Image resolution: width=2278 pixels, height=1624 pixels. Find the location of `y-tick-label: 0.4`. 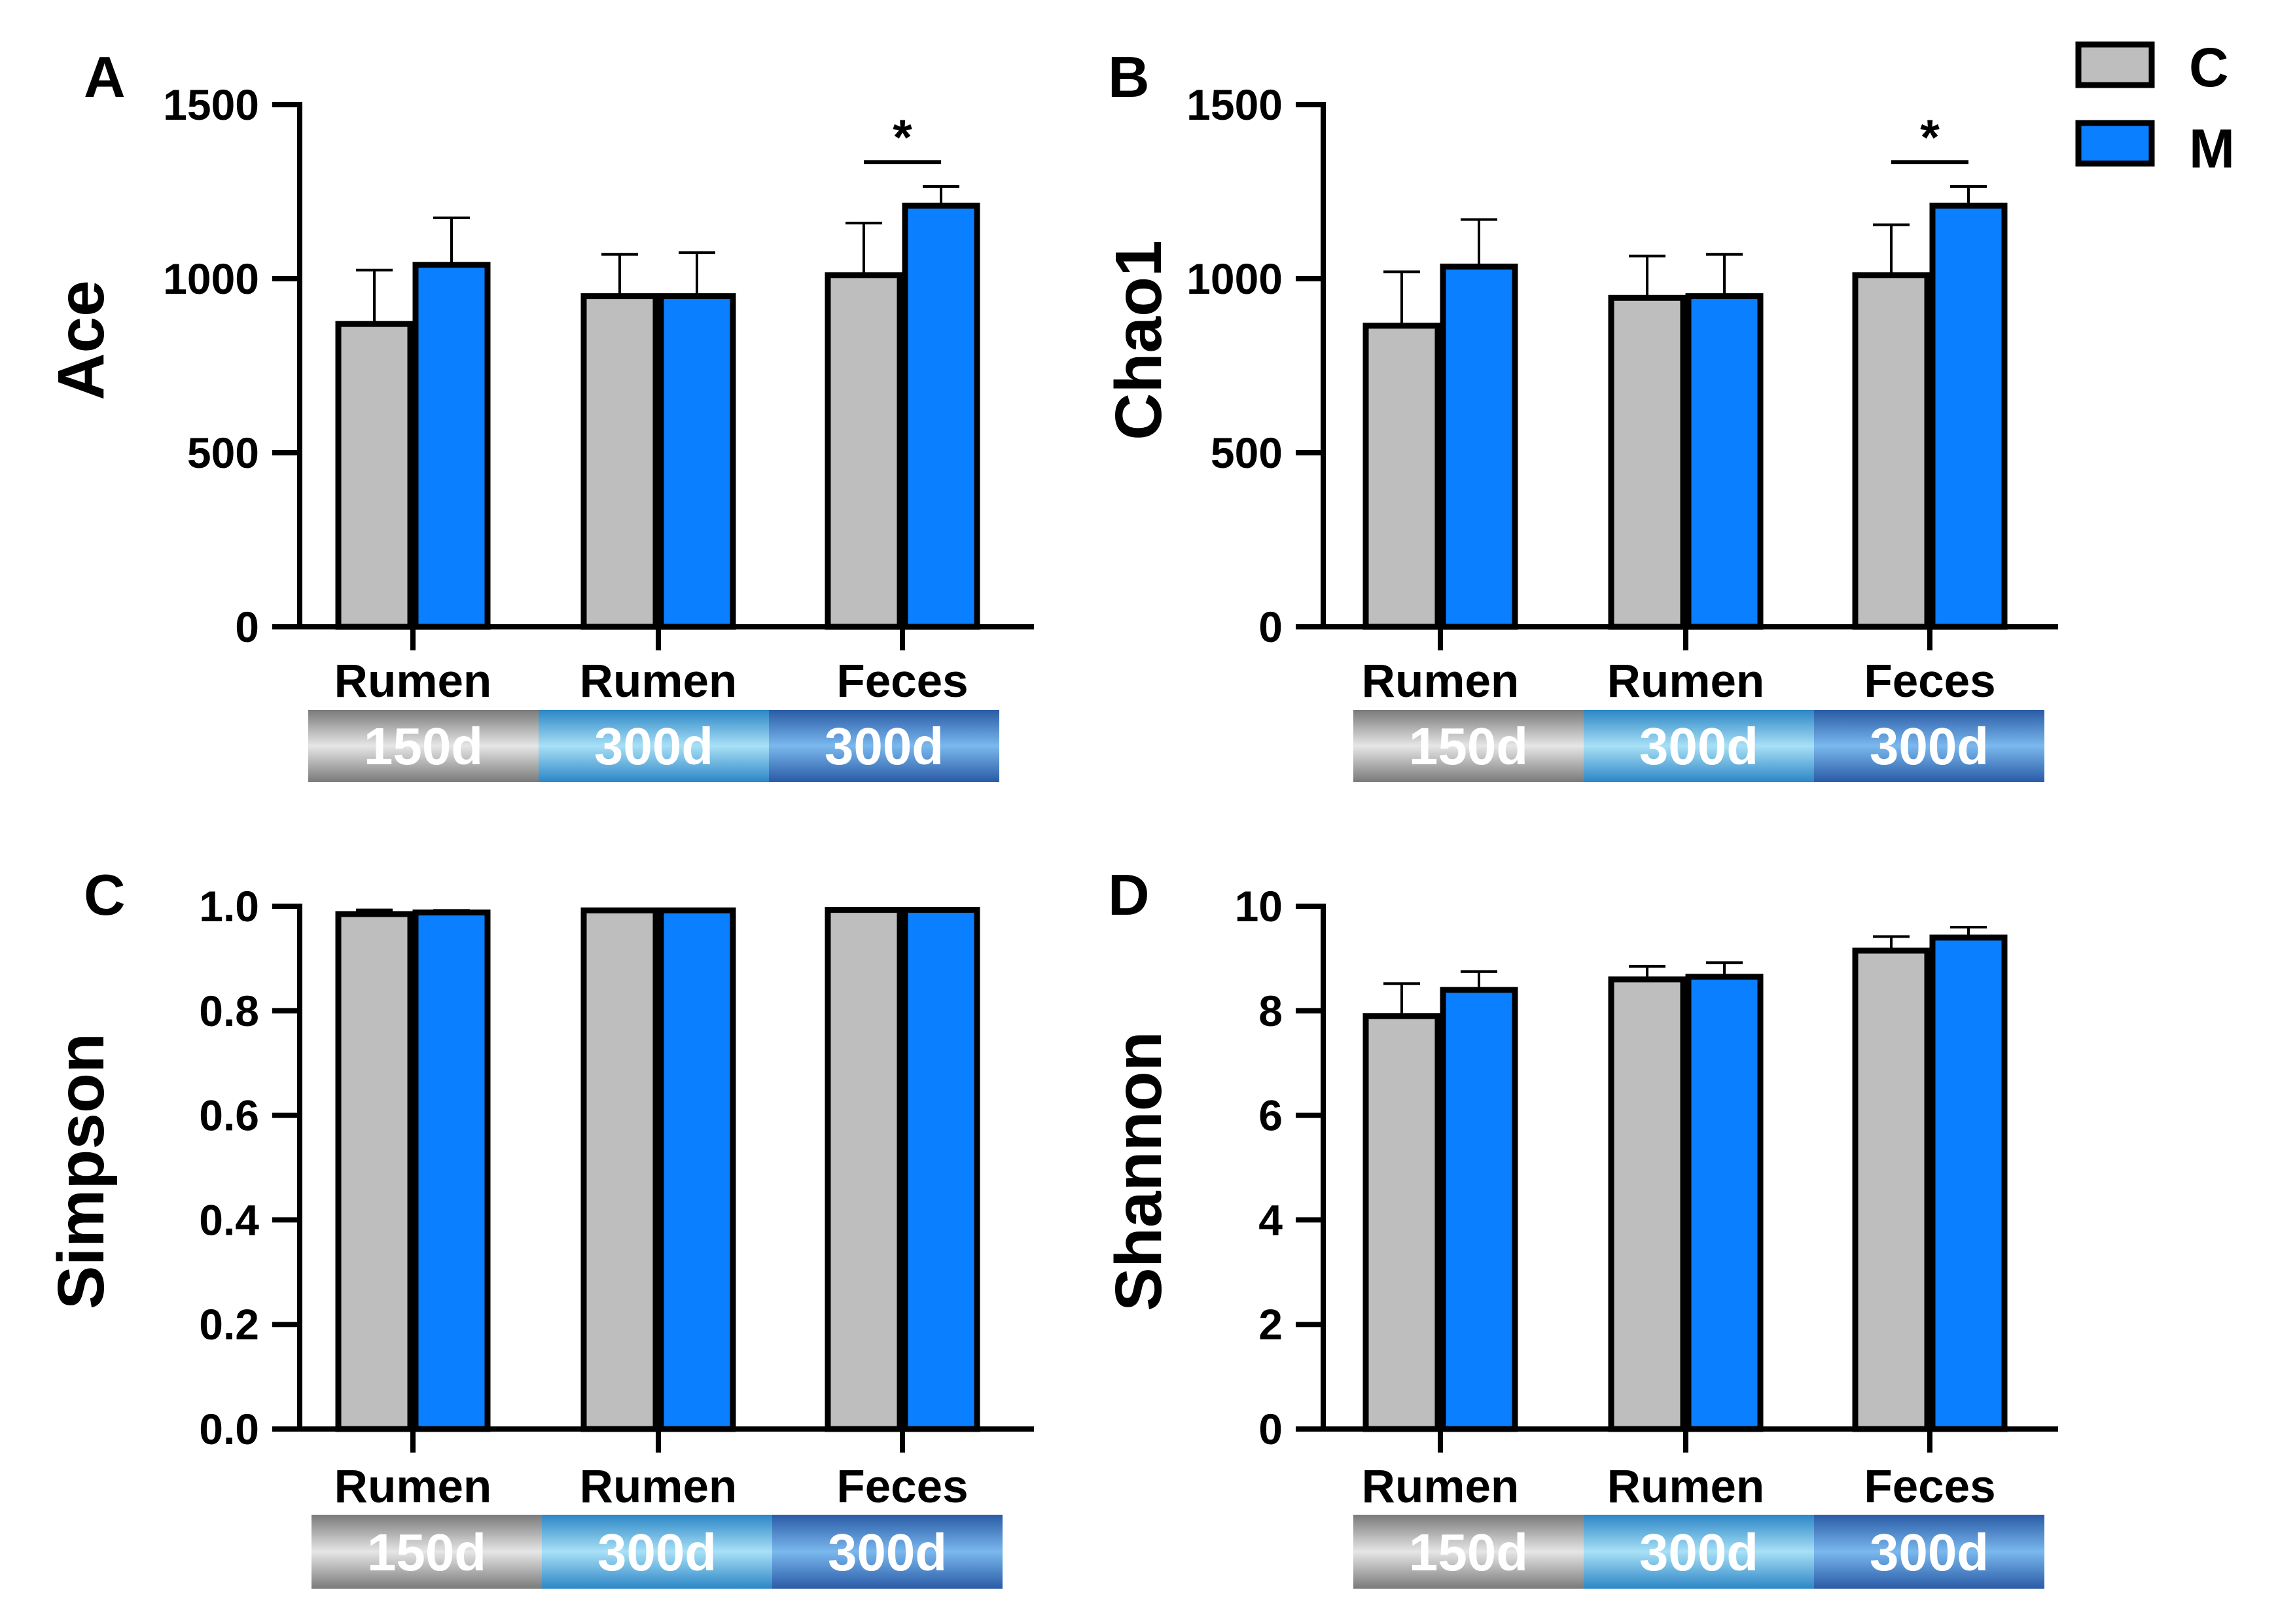

y-tick-label: 0.4 is located at coordinates (229, 1219).